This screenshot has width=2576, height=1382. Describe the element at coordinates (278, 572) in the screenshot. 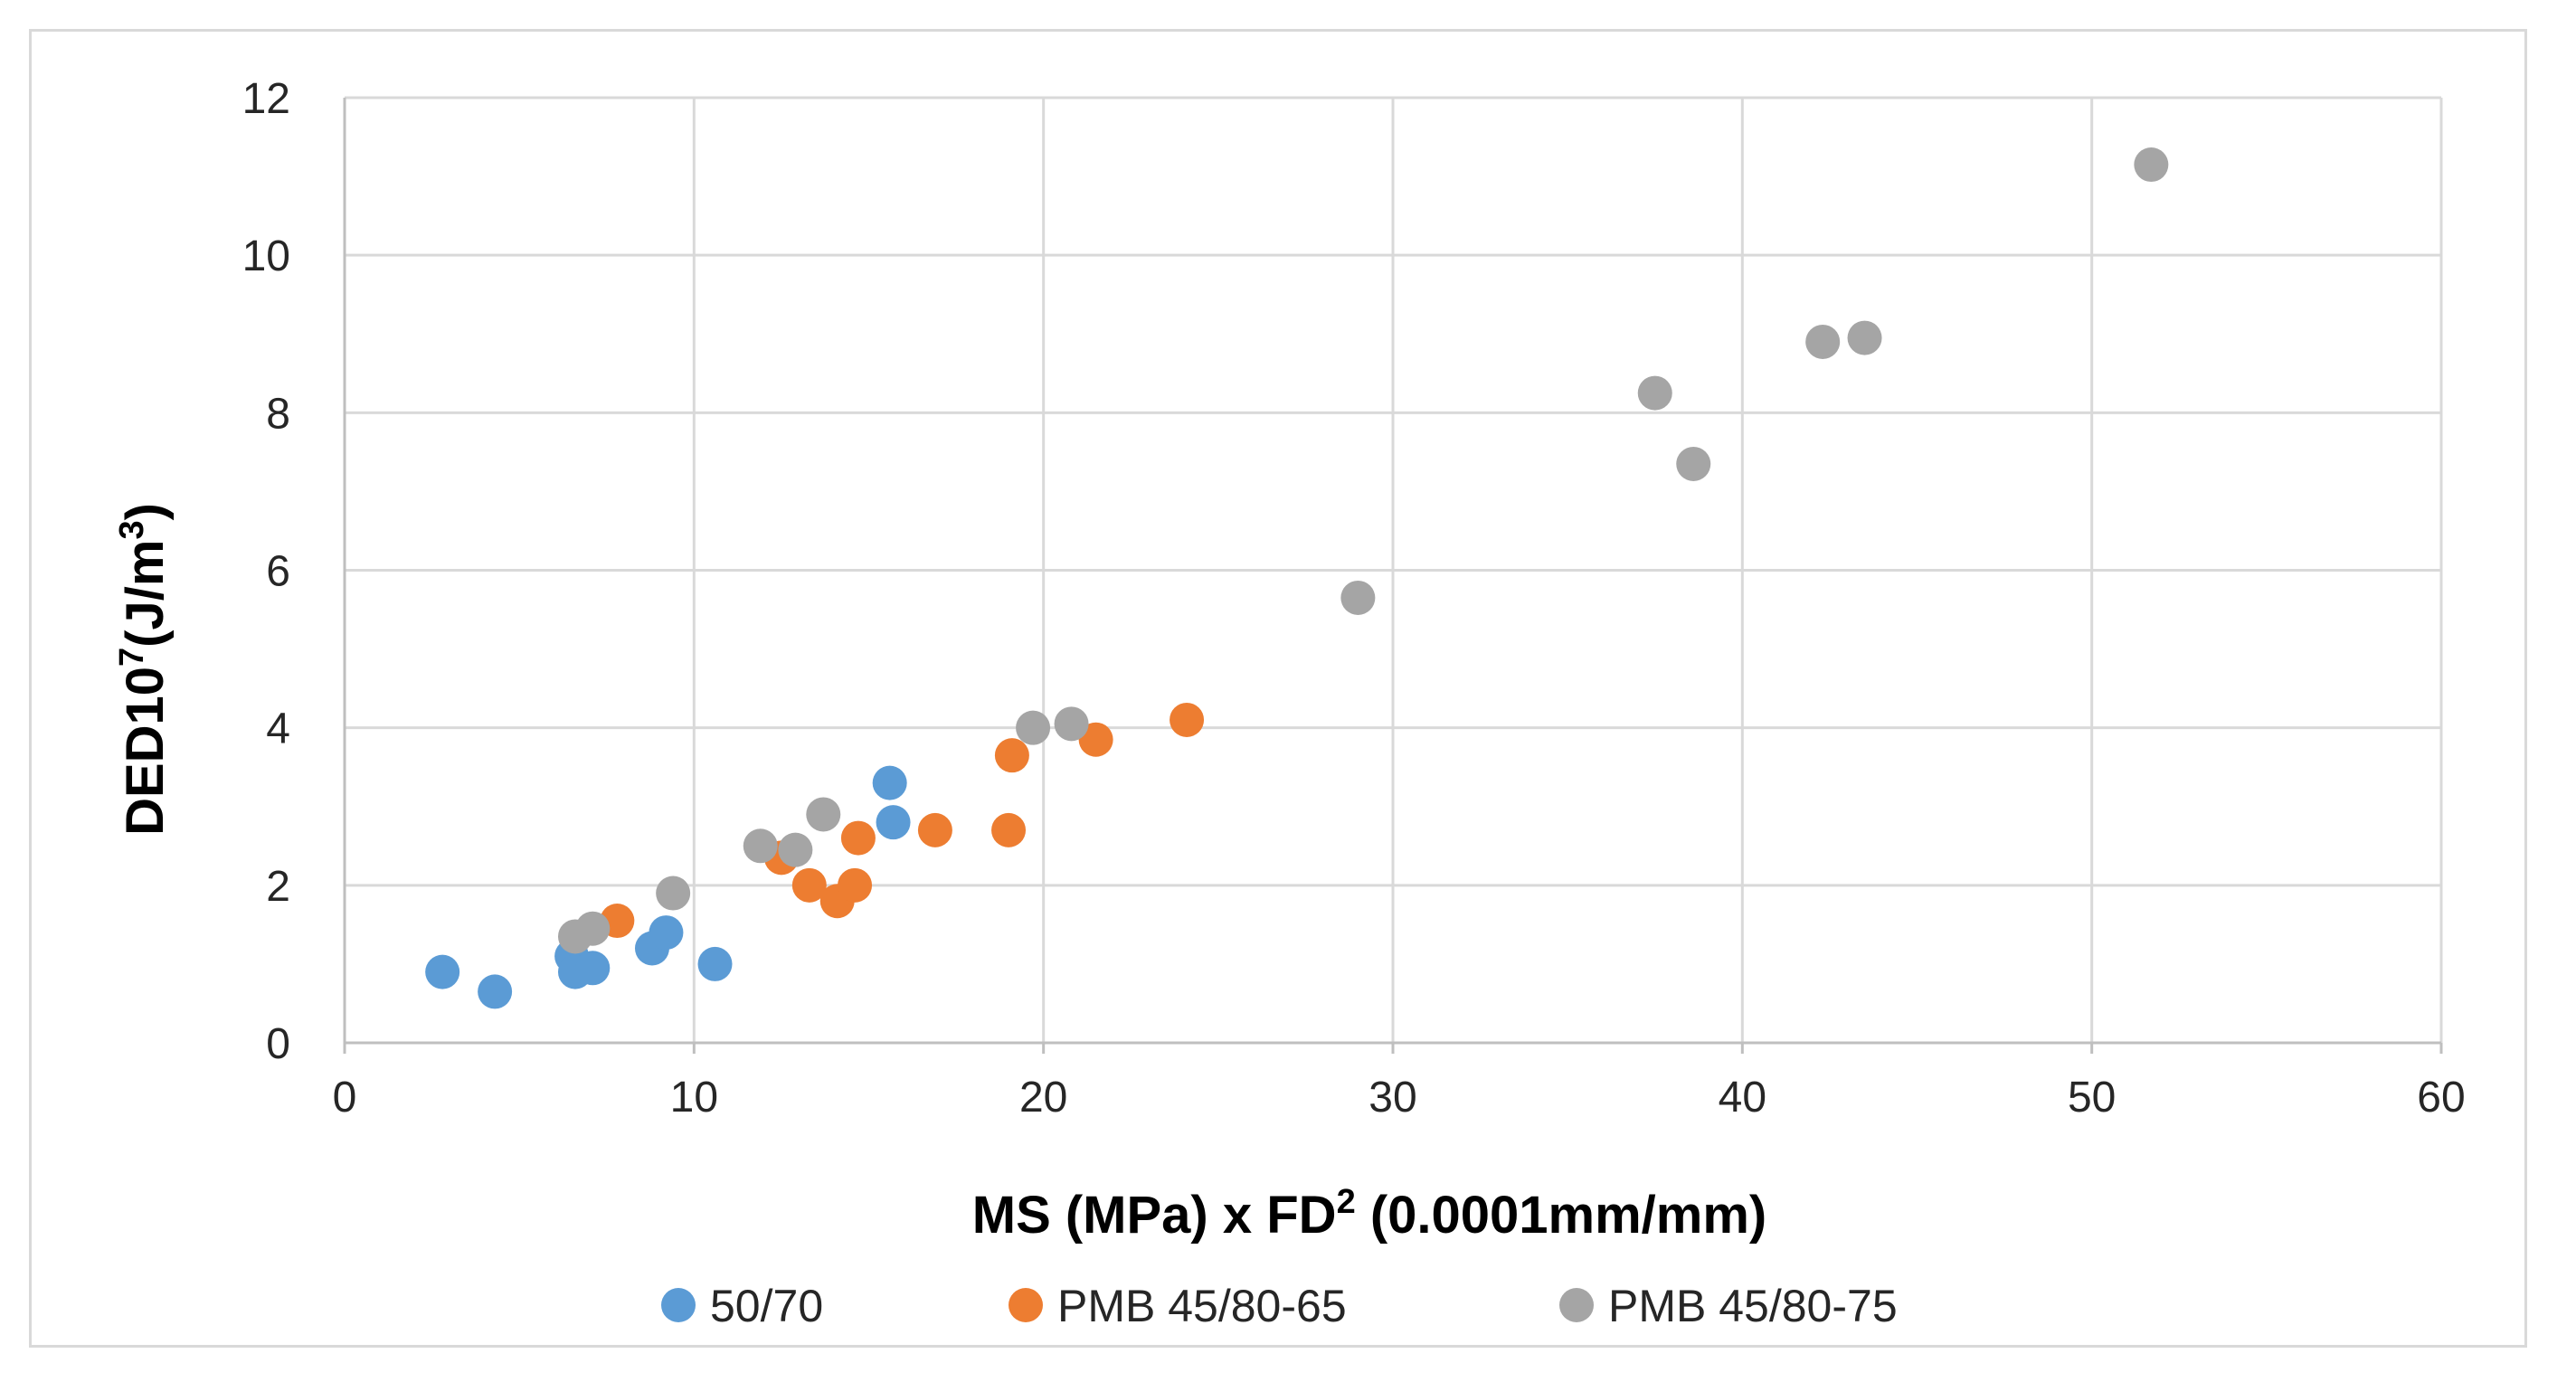

I see `y-tick-label: 6` at that location.